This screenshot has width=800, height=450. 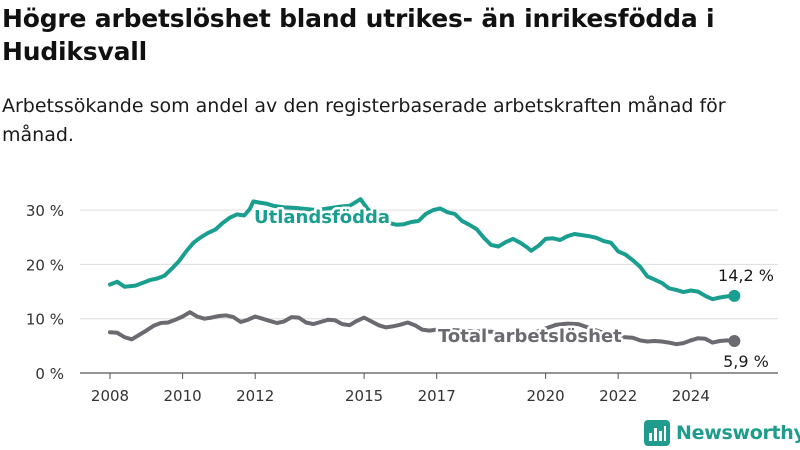 I want to click on brand-logo: Newsworthy, so click(x=722, y=433).